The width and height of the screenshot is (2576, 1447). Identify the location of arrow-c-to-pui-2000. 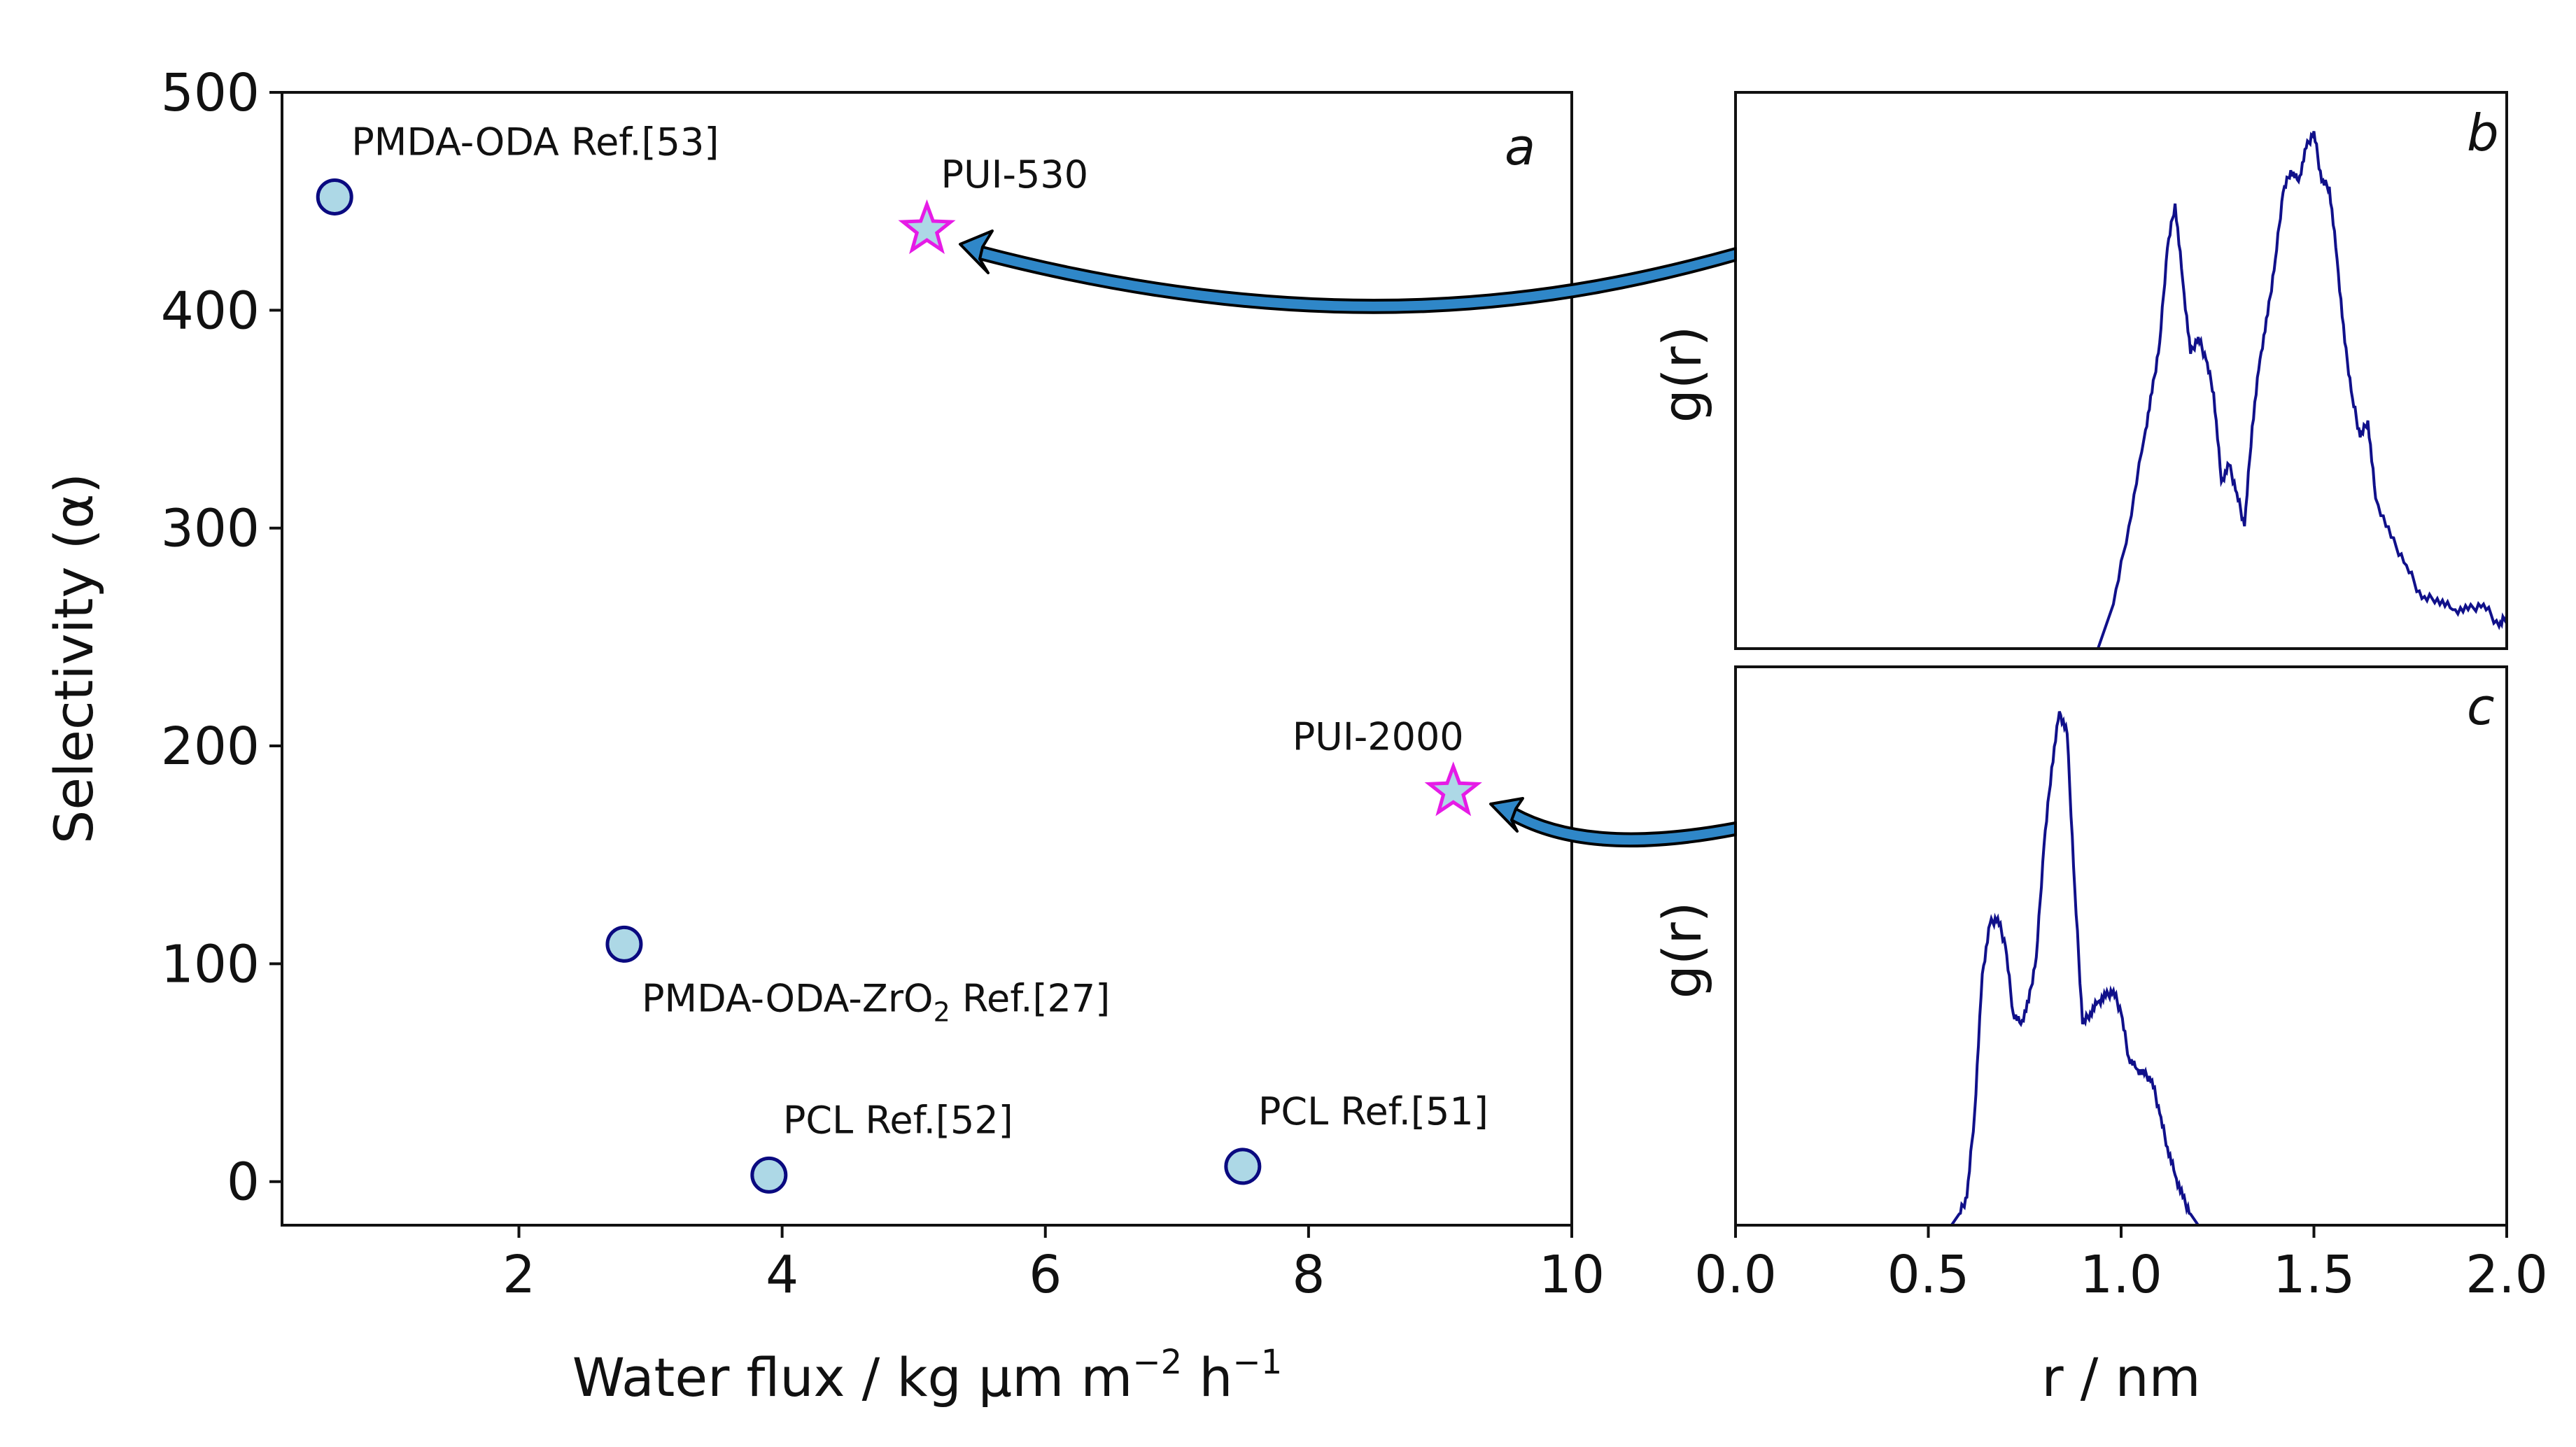
(1613, 822).